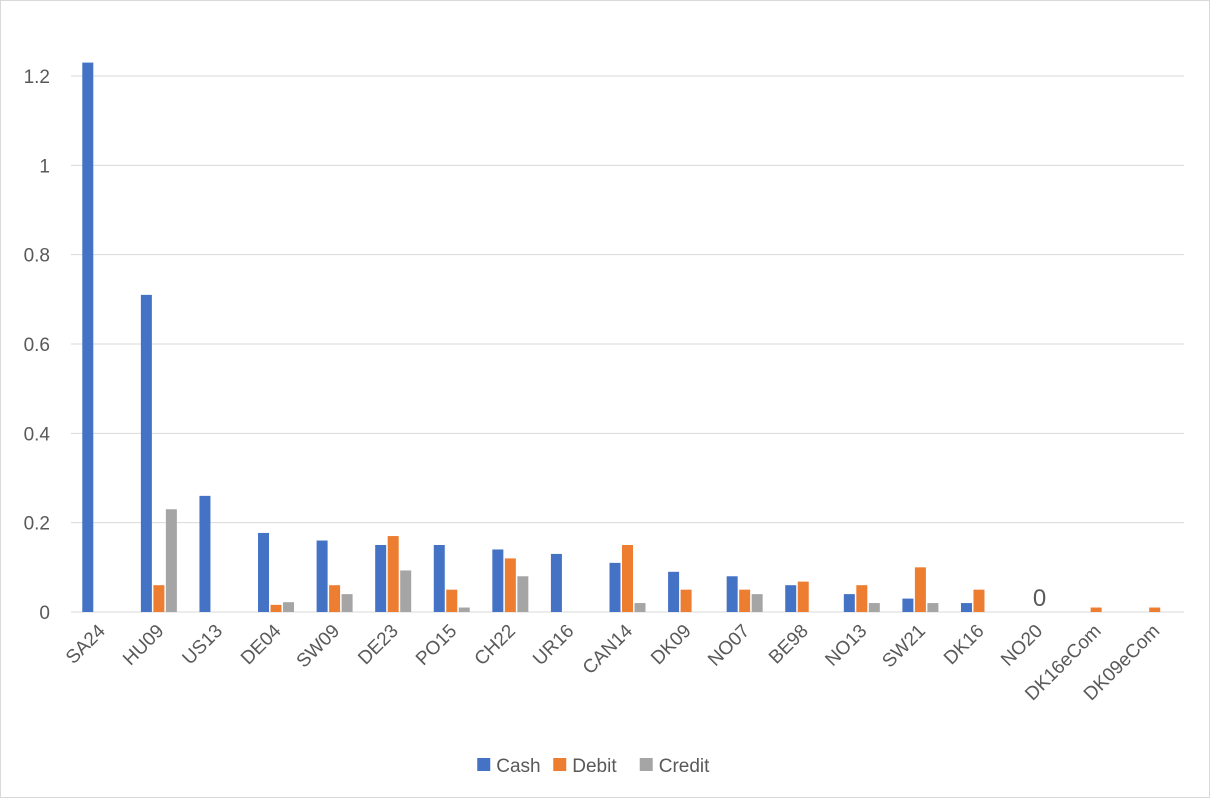 Image resolution: width=1212 pixels, height=801 pixels. I want to click on y-tick-label: 0.6, so click(37, 345).